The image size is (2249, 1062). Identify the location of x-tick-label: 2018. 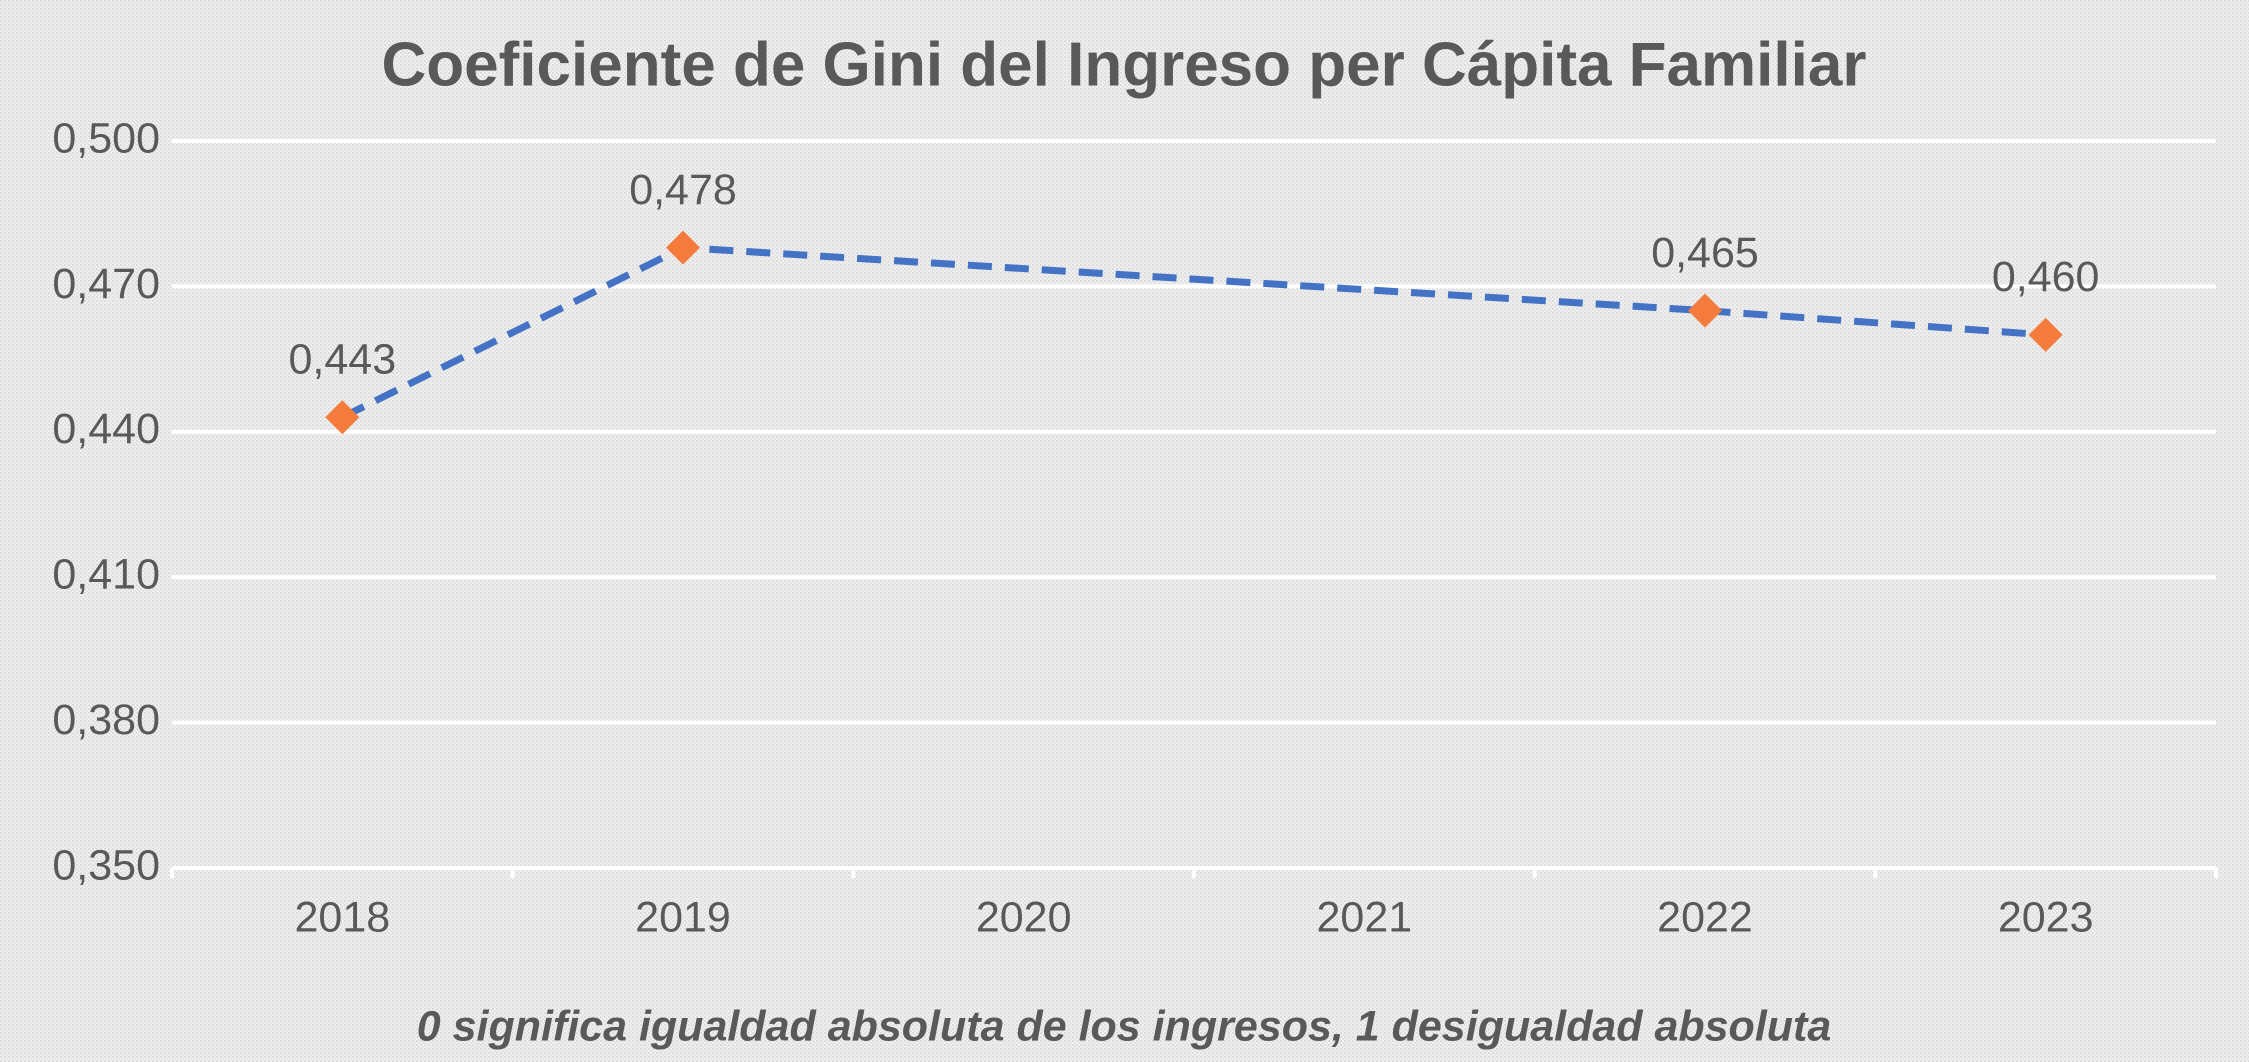
(342, 917).